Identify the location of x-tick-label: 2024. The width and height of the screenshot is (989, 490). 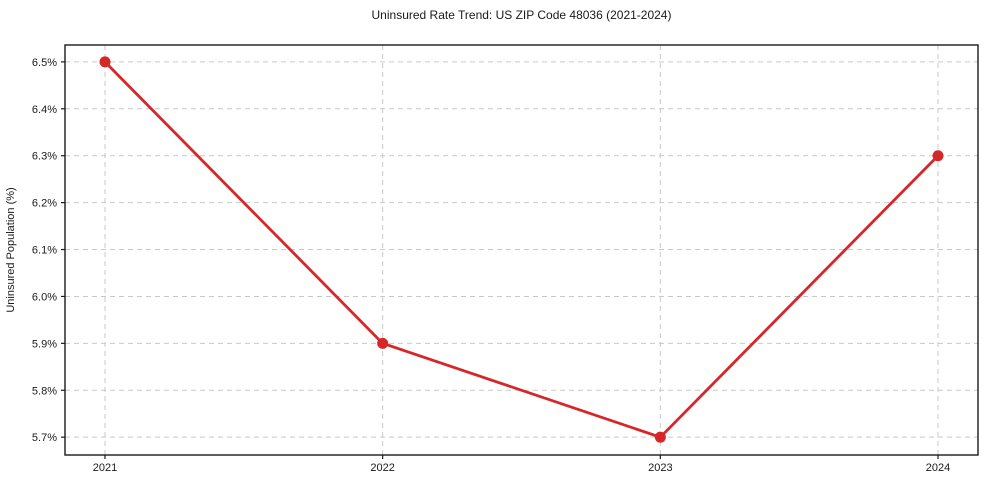
(938, 468).